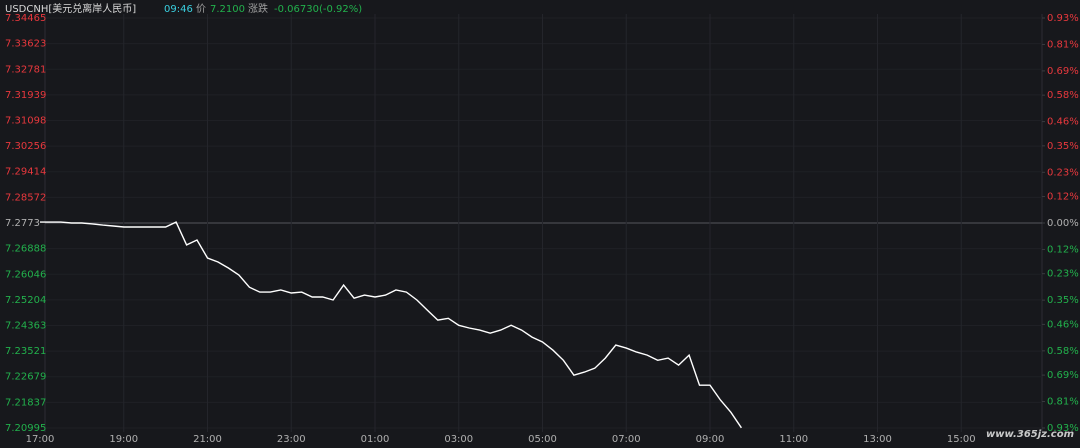  I want to click on y-tick-label: 7.24363, so click(25, 325).